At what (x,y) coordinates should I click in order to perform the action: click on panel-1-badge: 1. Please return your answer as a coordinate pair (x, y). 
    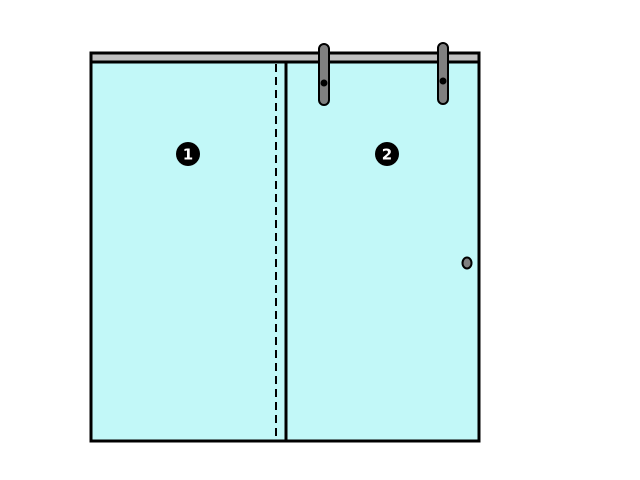
    Looking at the image, I should click on (188, 154).